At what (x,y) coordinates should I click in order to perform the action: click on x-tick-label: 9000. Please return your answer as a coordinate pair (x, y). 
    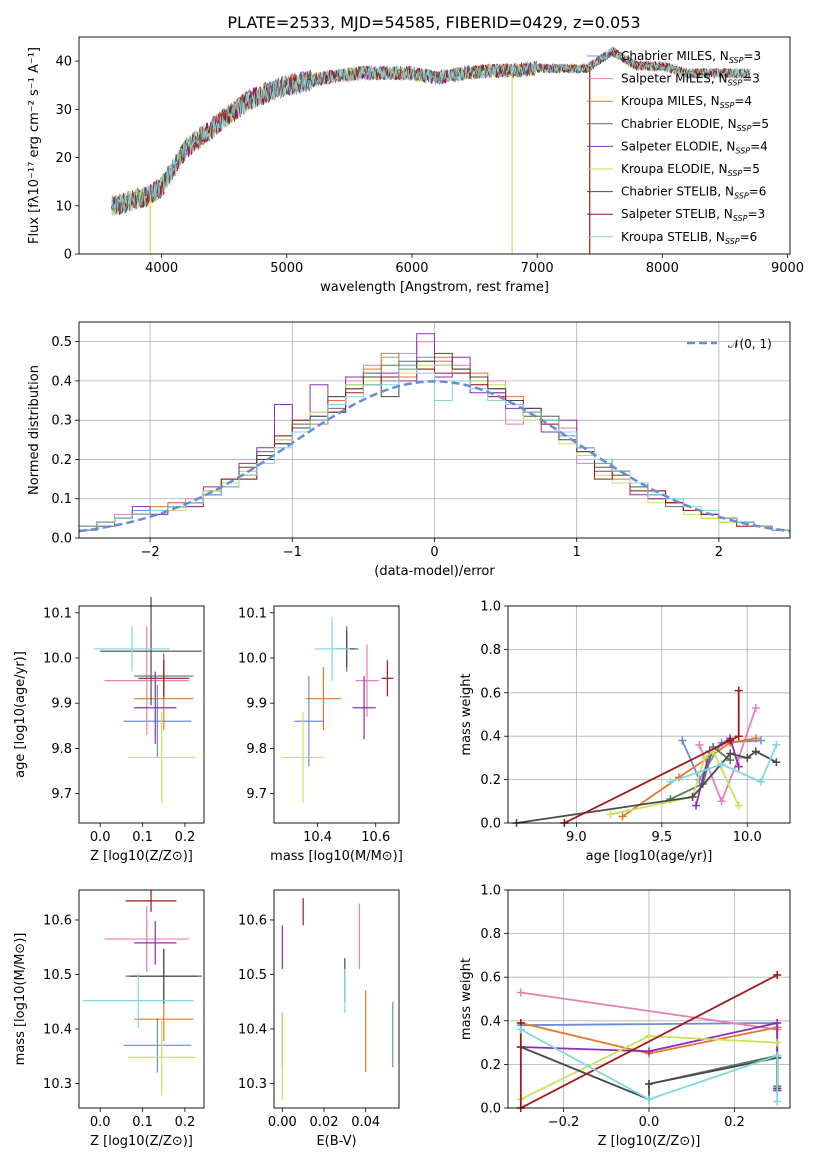
    Looking at the image, I should click on (787, 268).